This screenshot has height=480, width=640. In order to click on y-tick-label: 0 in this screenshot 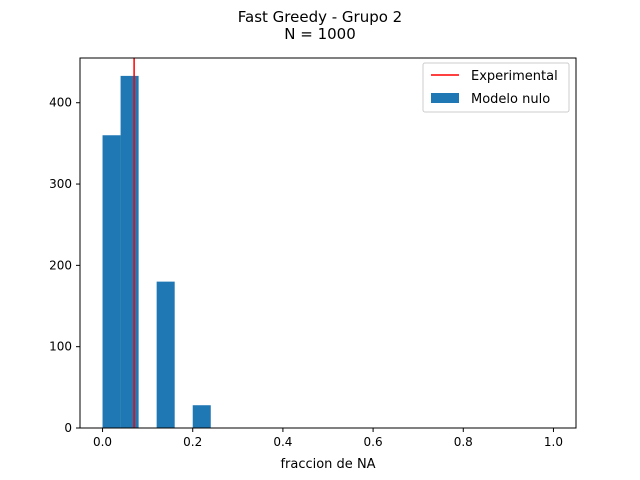, I will do `click(68, 428)`.